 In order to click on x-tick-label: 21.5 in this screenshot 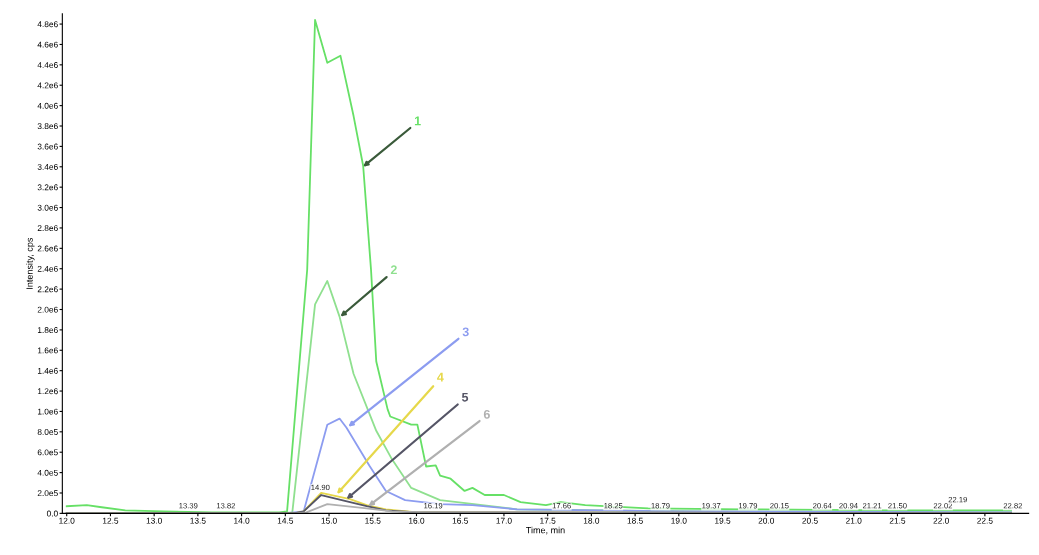, I will do `click(897, 520)`.